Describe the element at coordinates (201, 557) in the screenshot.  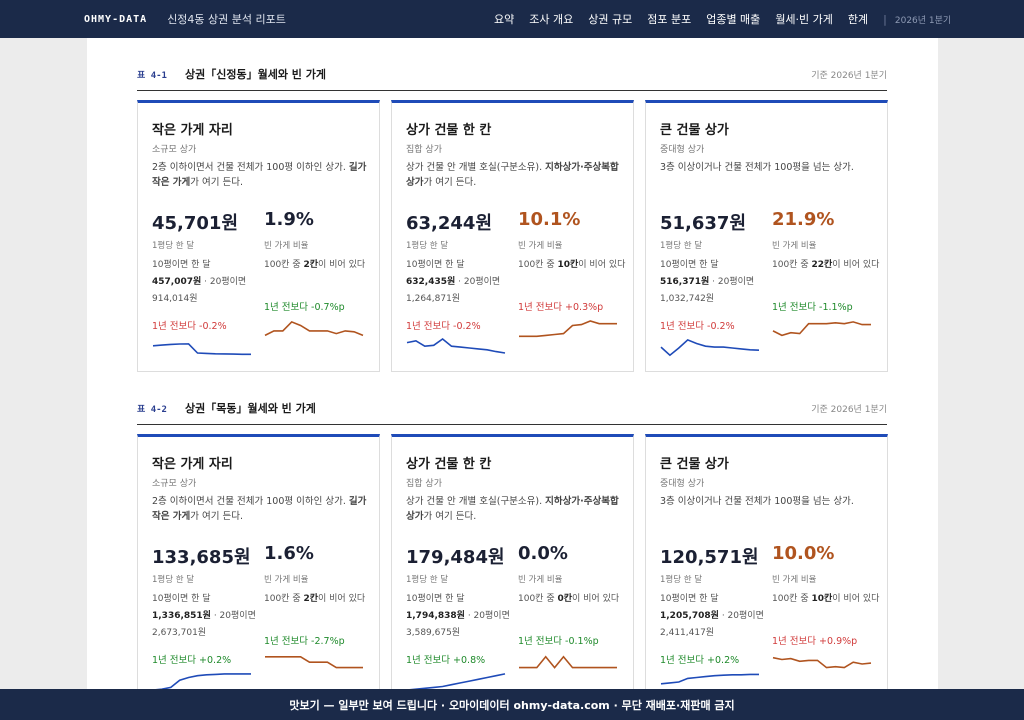
I see `rent-value: 133,685원` at that location.